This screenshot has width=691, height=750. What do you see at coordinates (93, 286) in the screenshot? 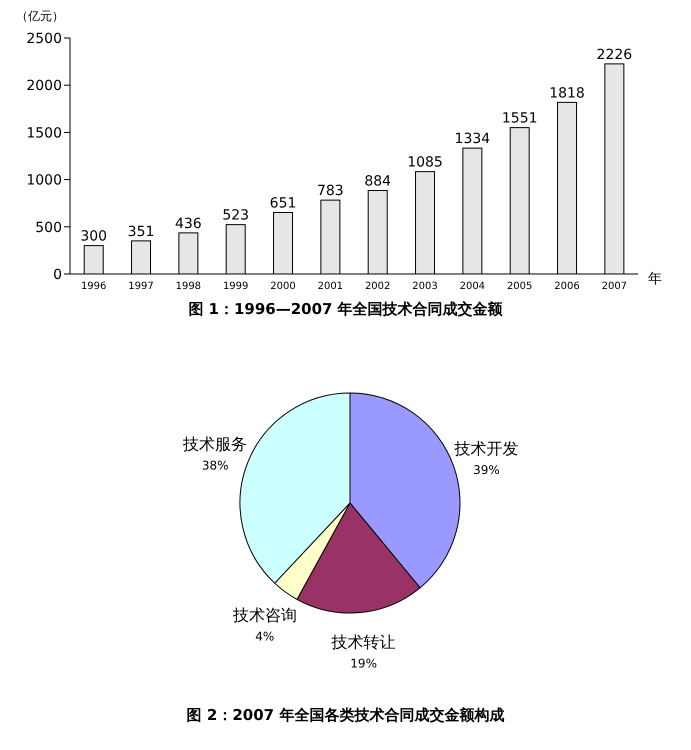
I see `x-tick-label: 1996` at bounding box center [93, 286].